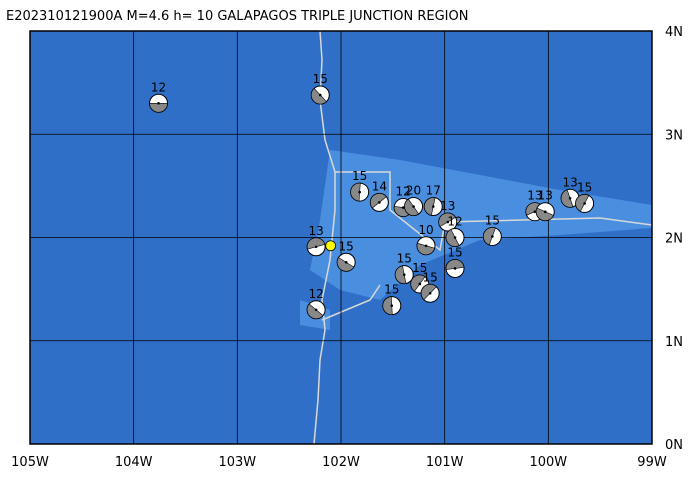  Describe the element at coordinates (674, 239) in the screenshot. I see `lat-tick-label: 2N` at that location.